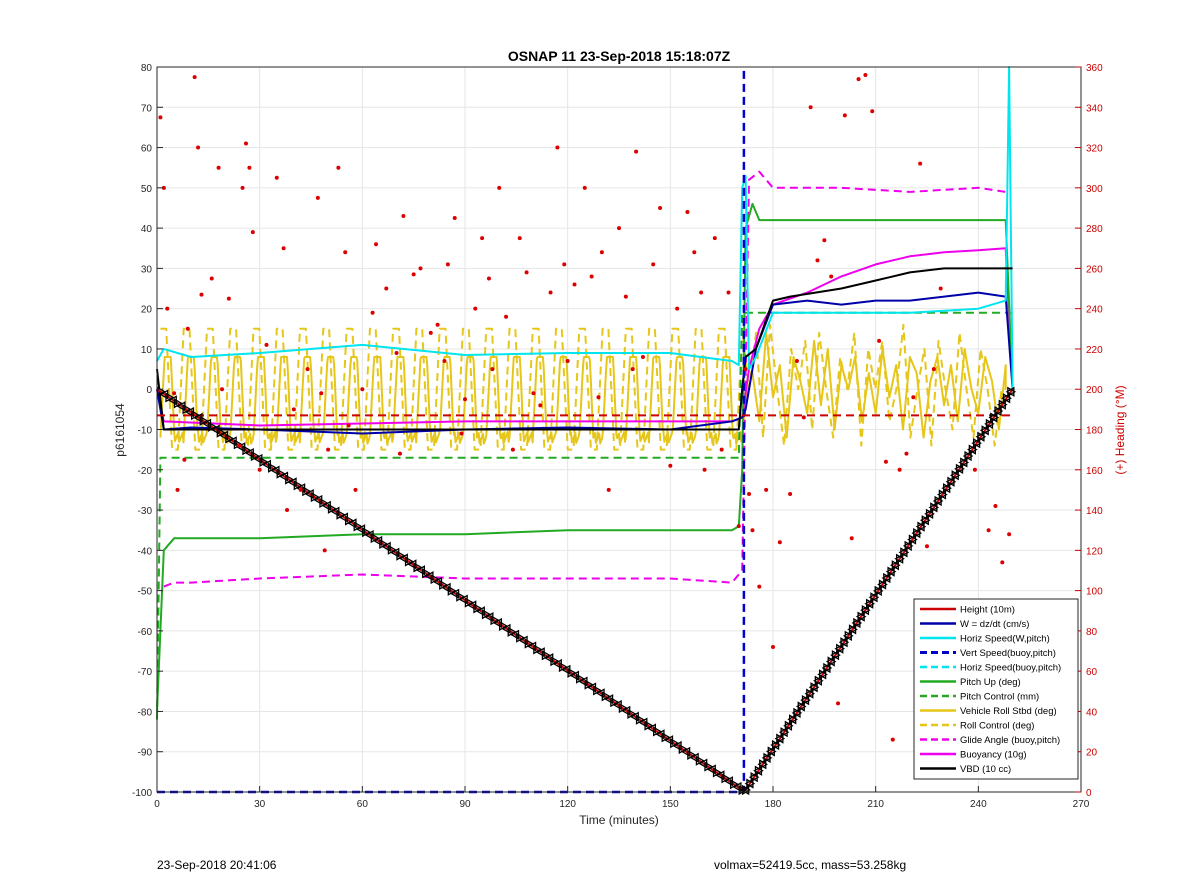  I want to click on y-tick-label: 0, so click(149, 390).